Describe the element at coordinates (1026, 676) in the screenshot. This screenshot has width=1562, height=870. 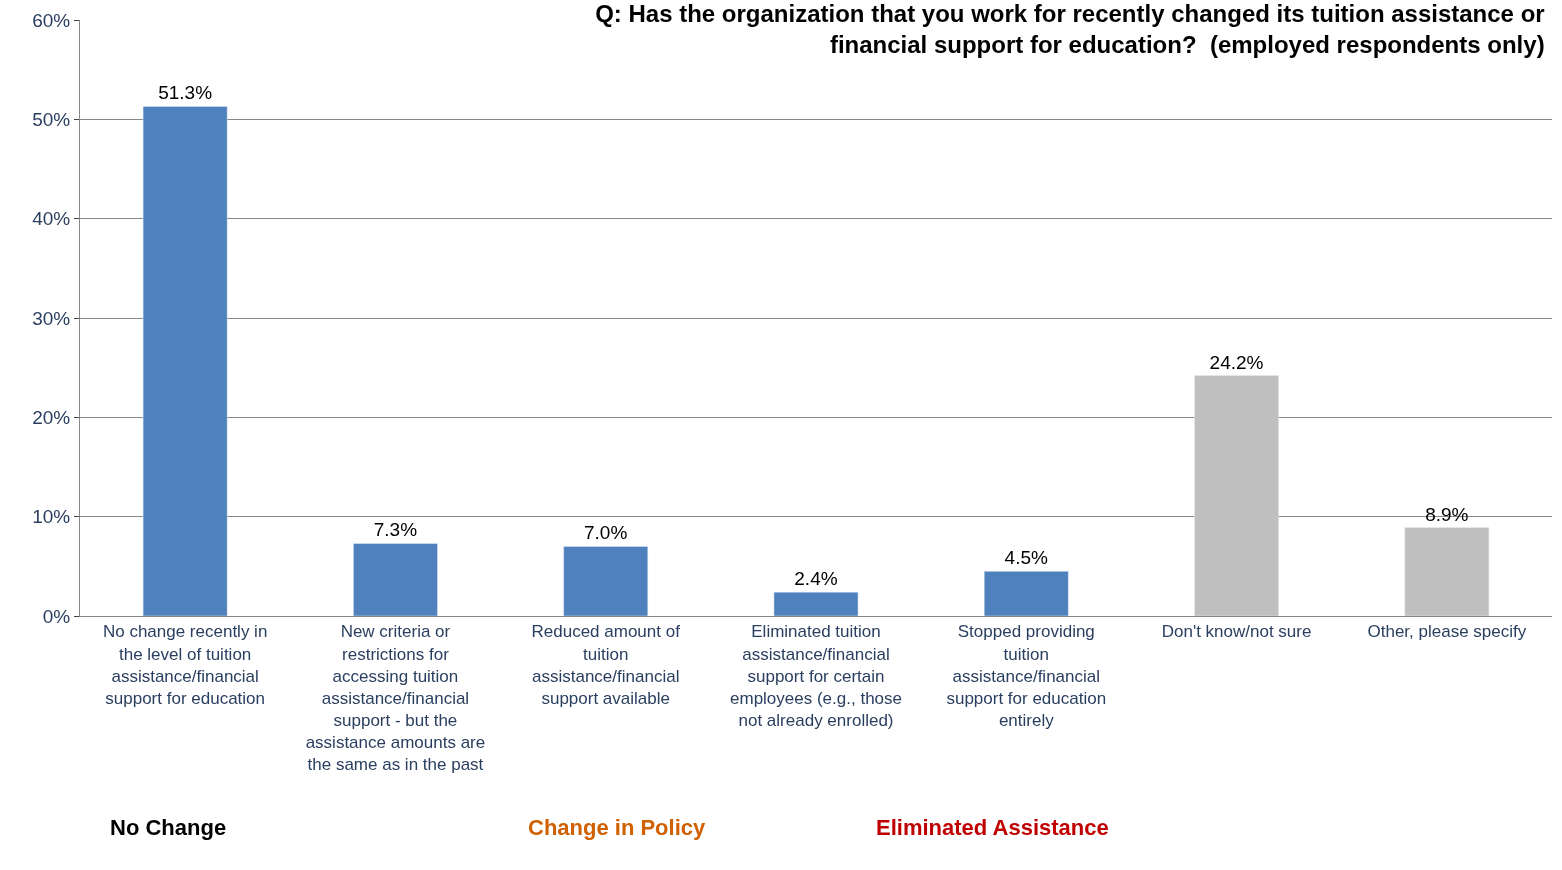
I see `x-tick-label: Stopped providing tuition assistance/financial support for education entirely` at that location.